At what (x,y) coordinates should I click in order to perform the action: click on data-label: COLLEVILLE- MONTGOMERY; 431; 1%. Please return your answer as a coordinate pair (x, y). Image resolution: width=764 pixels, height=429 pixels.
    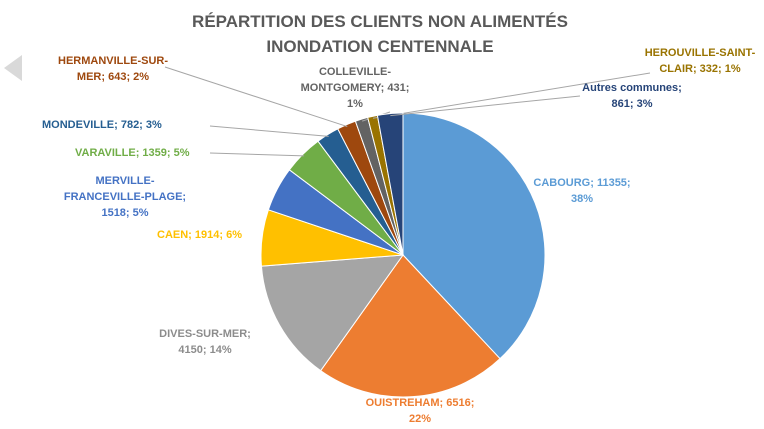
    Looking at the image, I should click on (355, 88).